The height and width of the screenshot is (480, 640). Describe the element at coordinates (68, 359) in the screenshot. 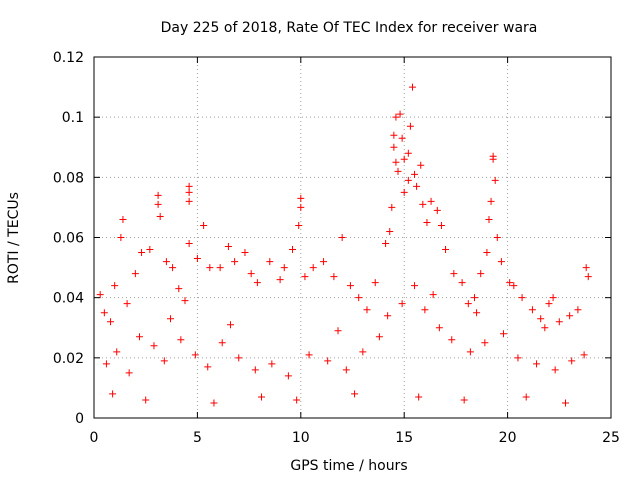

I see `y-tick-label: 0.02` at that location.